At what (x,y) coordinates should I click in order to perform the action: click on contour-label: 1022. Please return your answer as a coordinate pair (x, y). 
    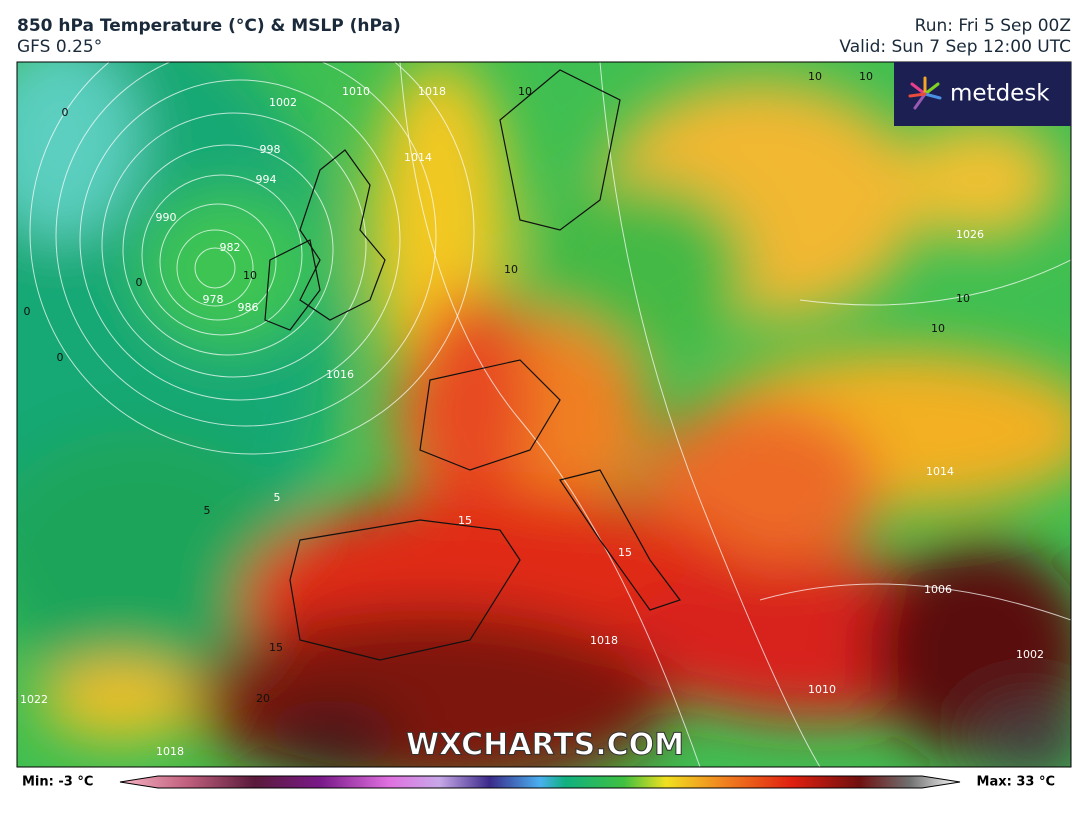
    Looking at the image, I should click on (34, 699).